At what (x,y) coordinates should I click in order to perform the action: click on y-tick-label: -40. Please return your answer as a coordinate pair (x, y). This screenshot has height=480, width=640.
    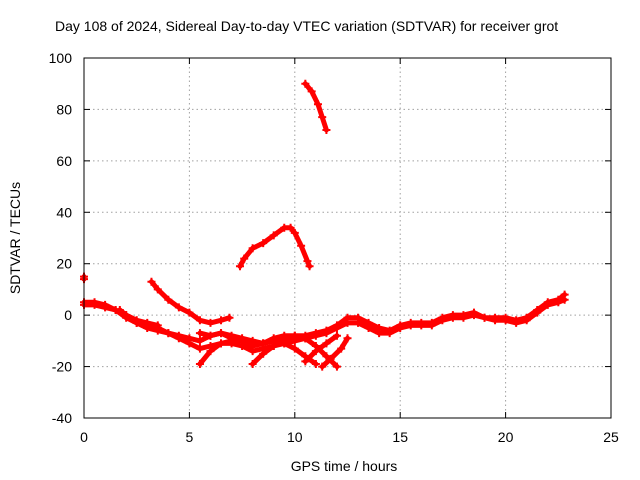
    Looking at the image, I should click on (62, 418).